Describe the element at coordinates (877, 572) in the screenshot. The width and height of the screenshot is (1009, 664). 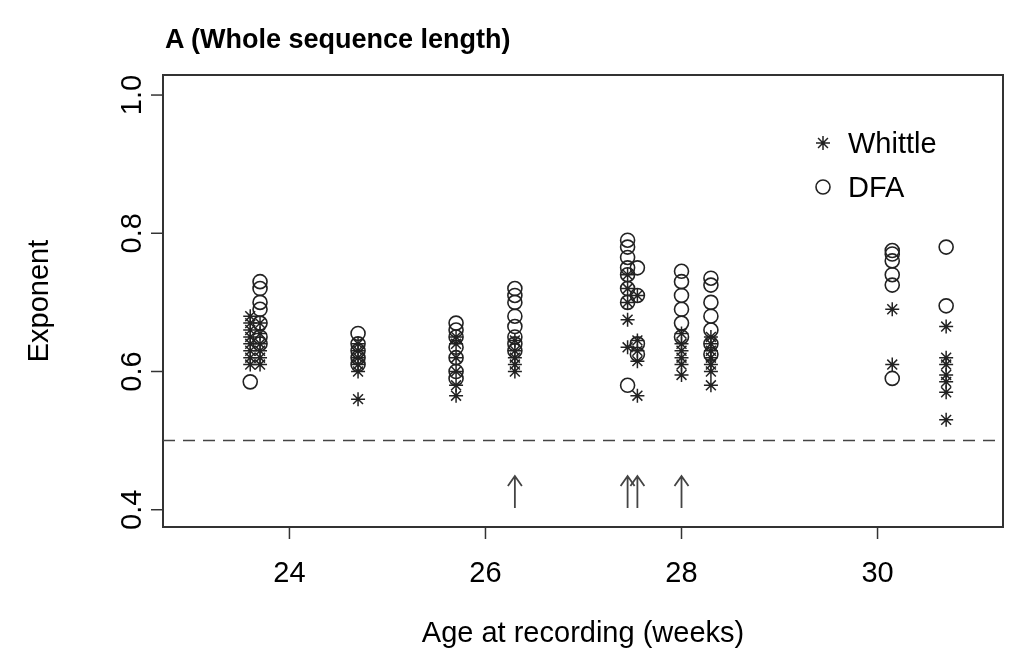
I see `x-tick-label: 30` at that location.